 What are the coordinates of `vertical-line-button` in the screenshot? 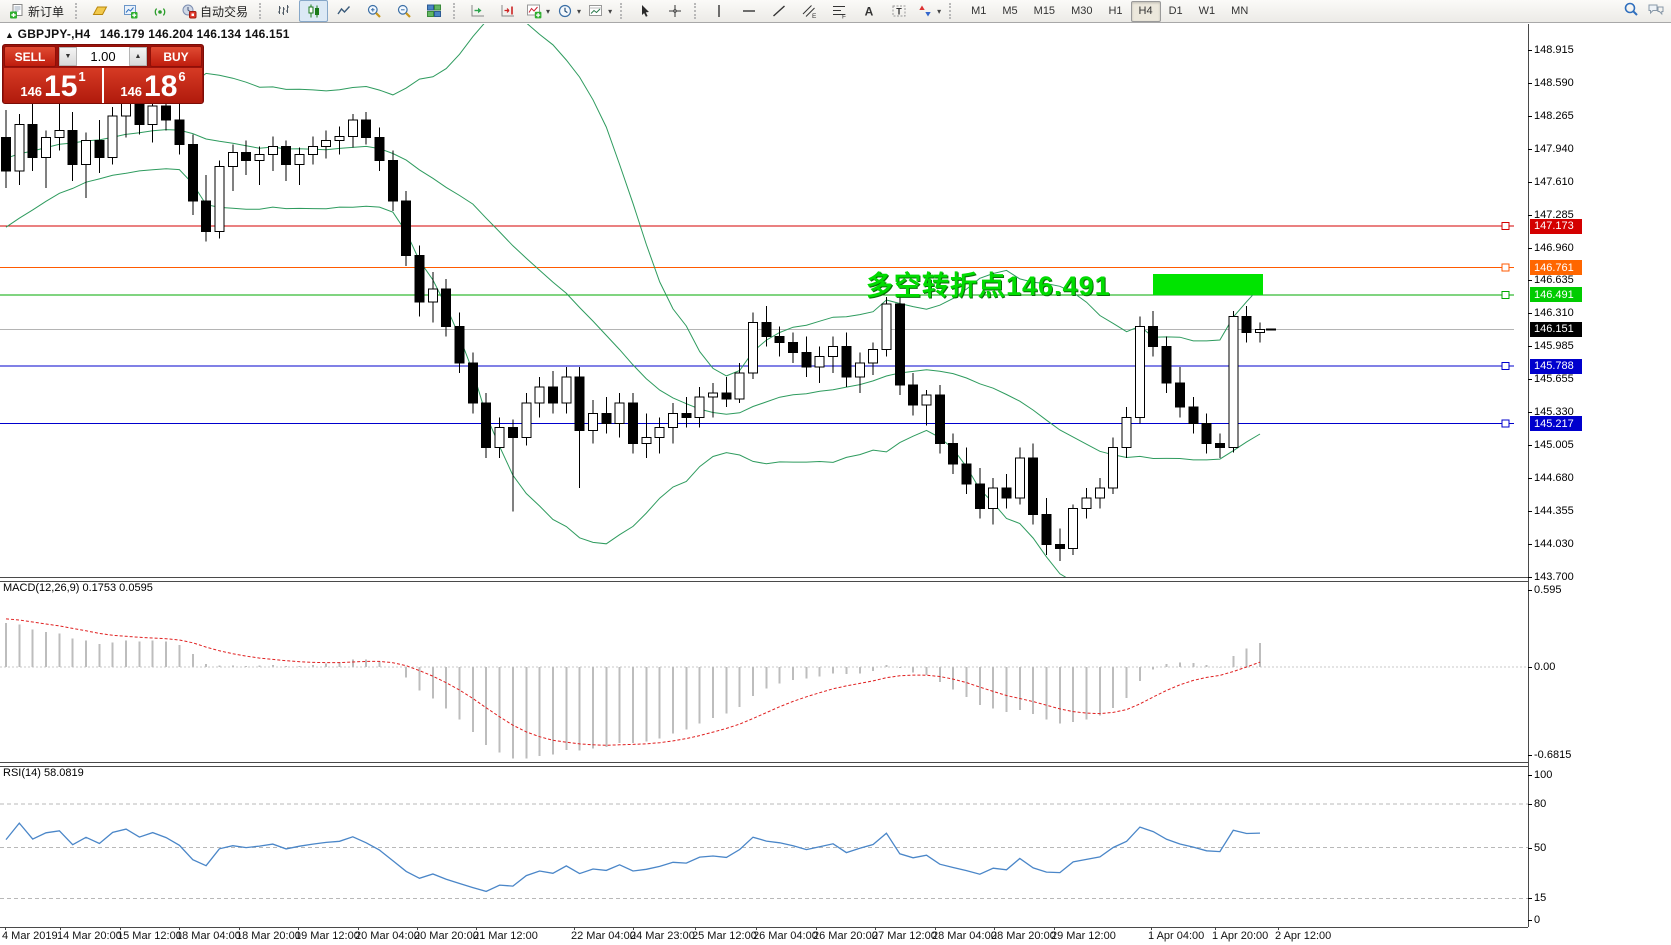 It's located at (718, 11).